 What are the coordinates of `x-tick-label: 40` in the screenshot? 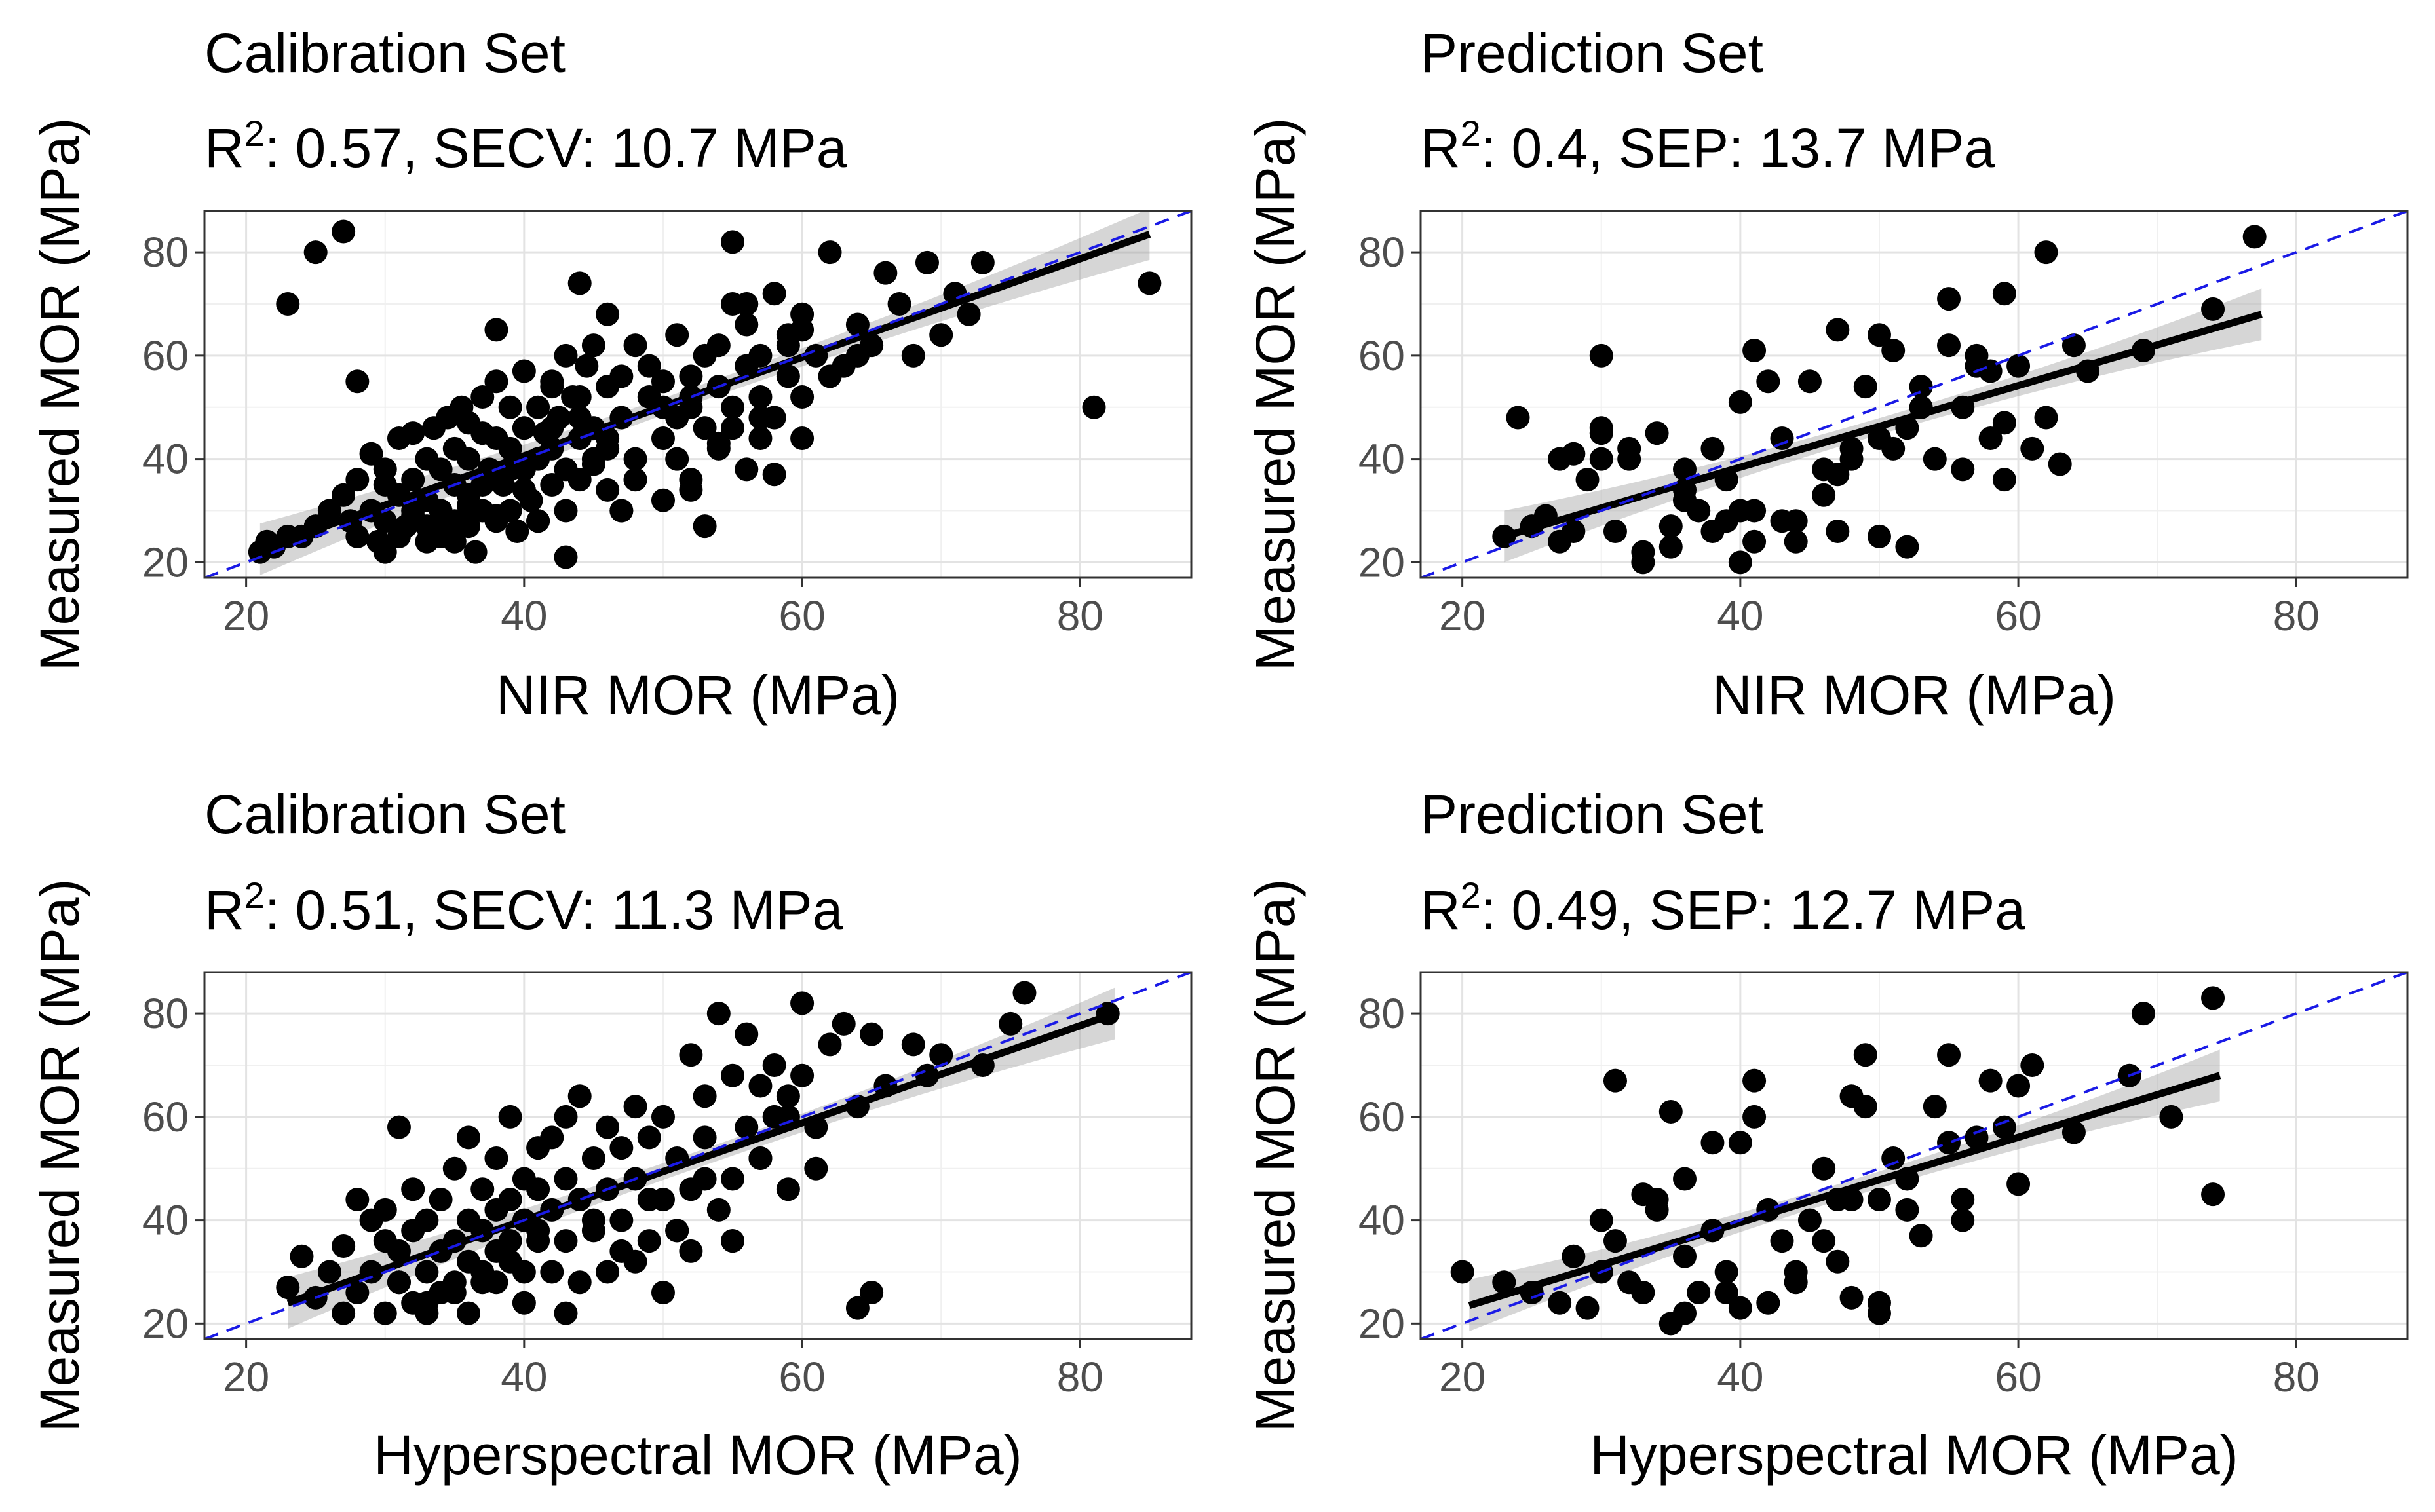 It's located at (1740, 1377).